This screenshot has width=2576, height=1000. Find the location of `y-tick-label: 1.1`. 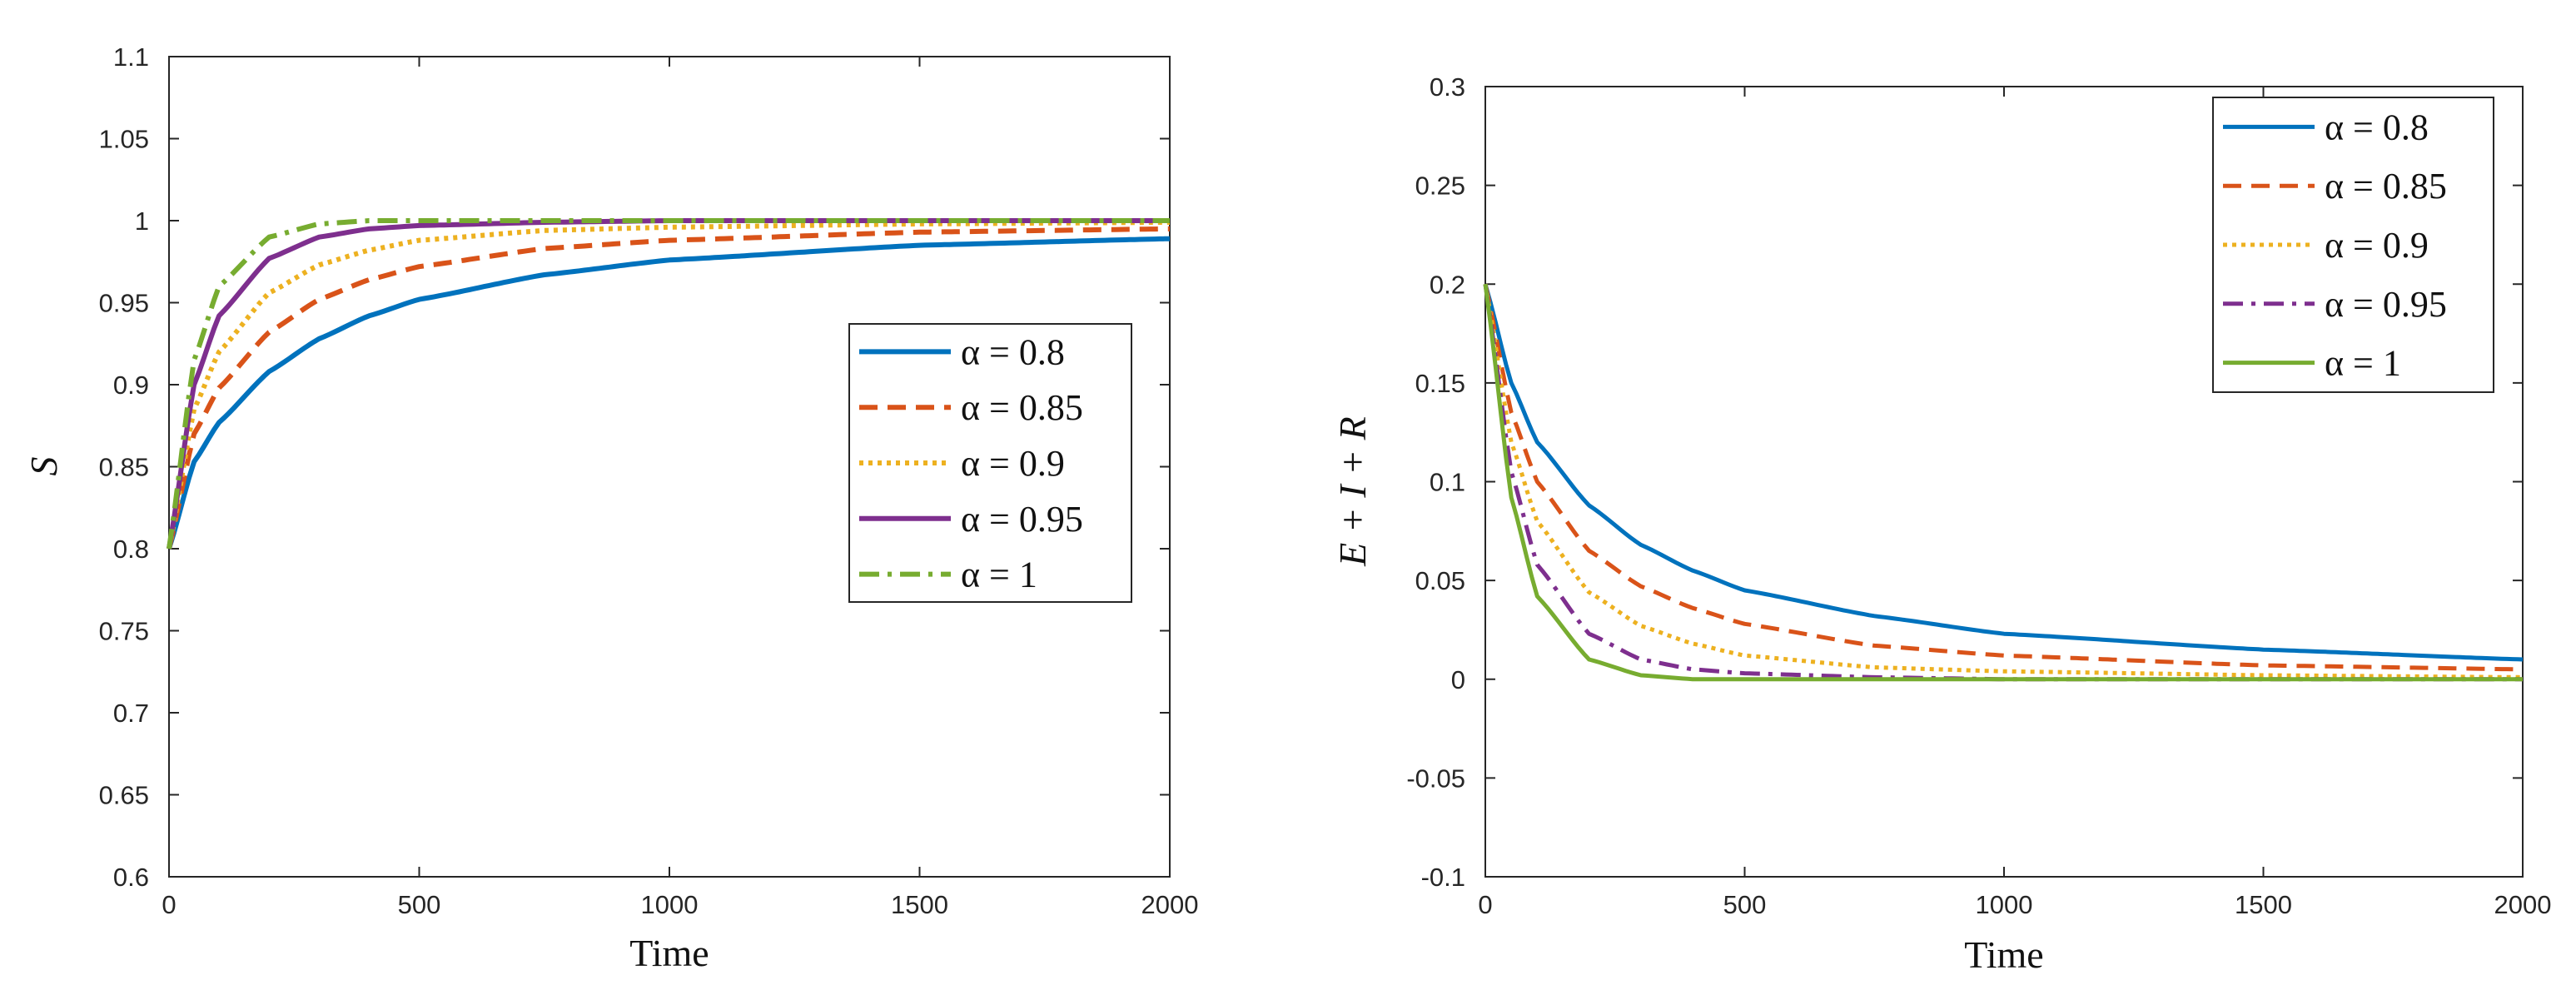

y-tick-label: 1.1 is located at coordinates (131, 57).